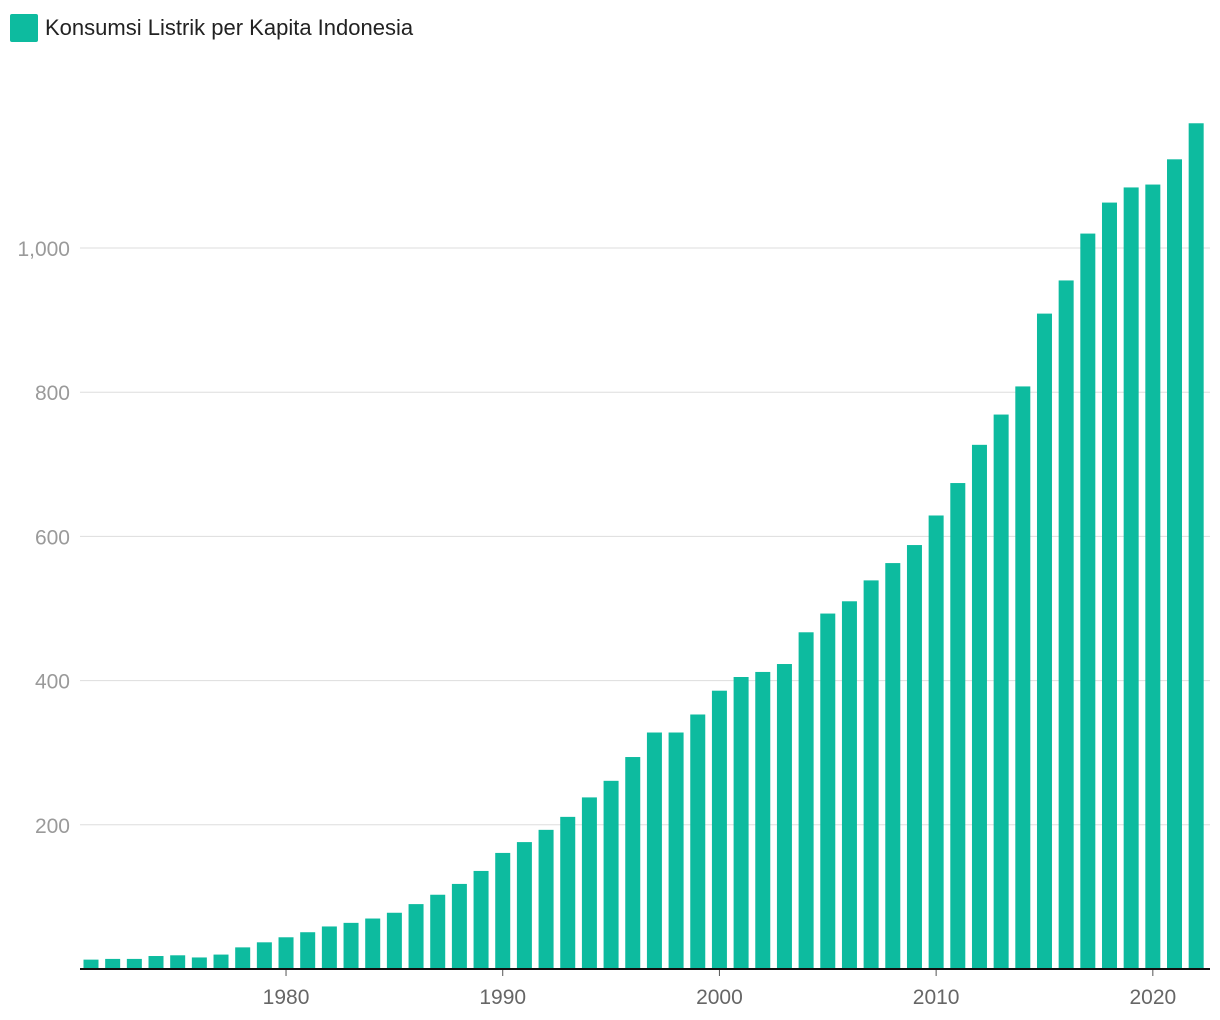 The image size is (1220, 1020). I want to click on y-tick-label: 400, so click(52, 682).